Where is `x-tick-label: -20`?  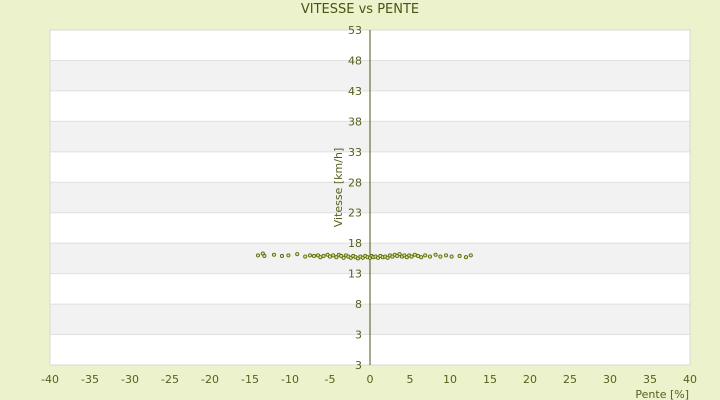 x-tick-label: -20 is located at coordinates (210, 379).